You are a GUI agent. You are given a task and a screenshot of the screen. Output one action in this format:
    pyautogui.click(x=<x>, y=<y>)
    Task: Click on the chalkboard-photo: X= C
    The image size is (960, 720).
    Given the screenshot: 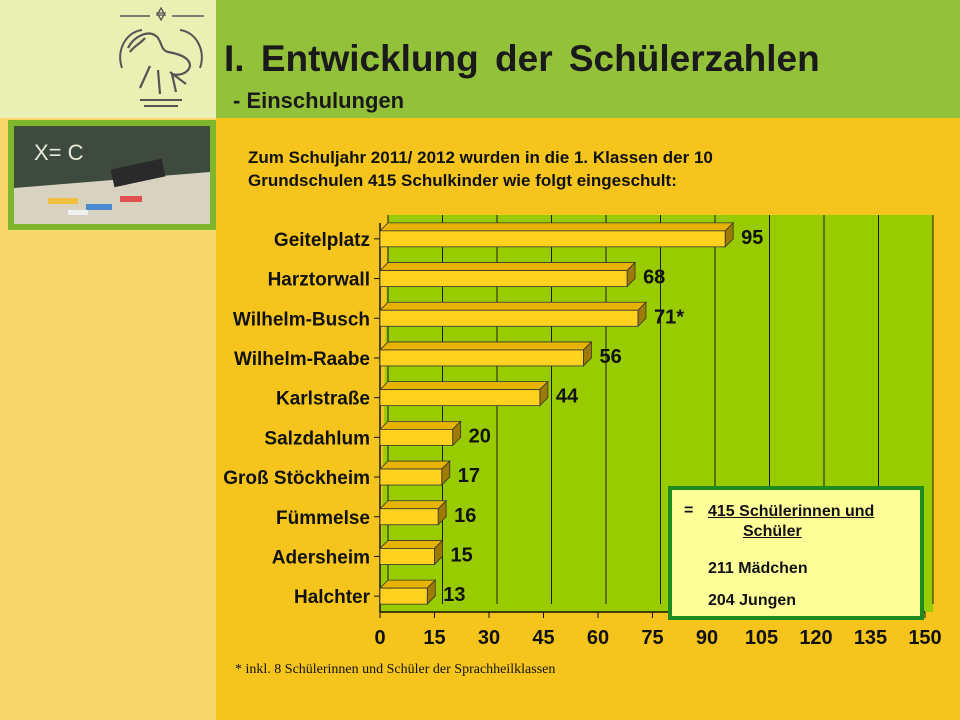 What is the action you would take?
    pyautogui.click(x=112, y=175)
    